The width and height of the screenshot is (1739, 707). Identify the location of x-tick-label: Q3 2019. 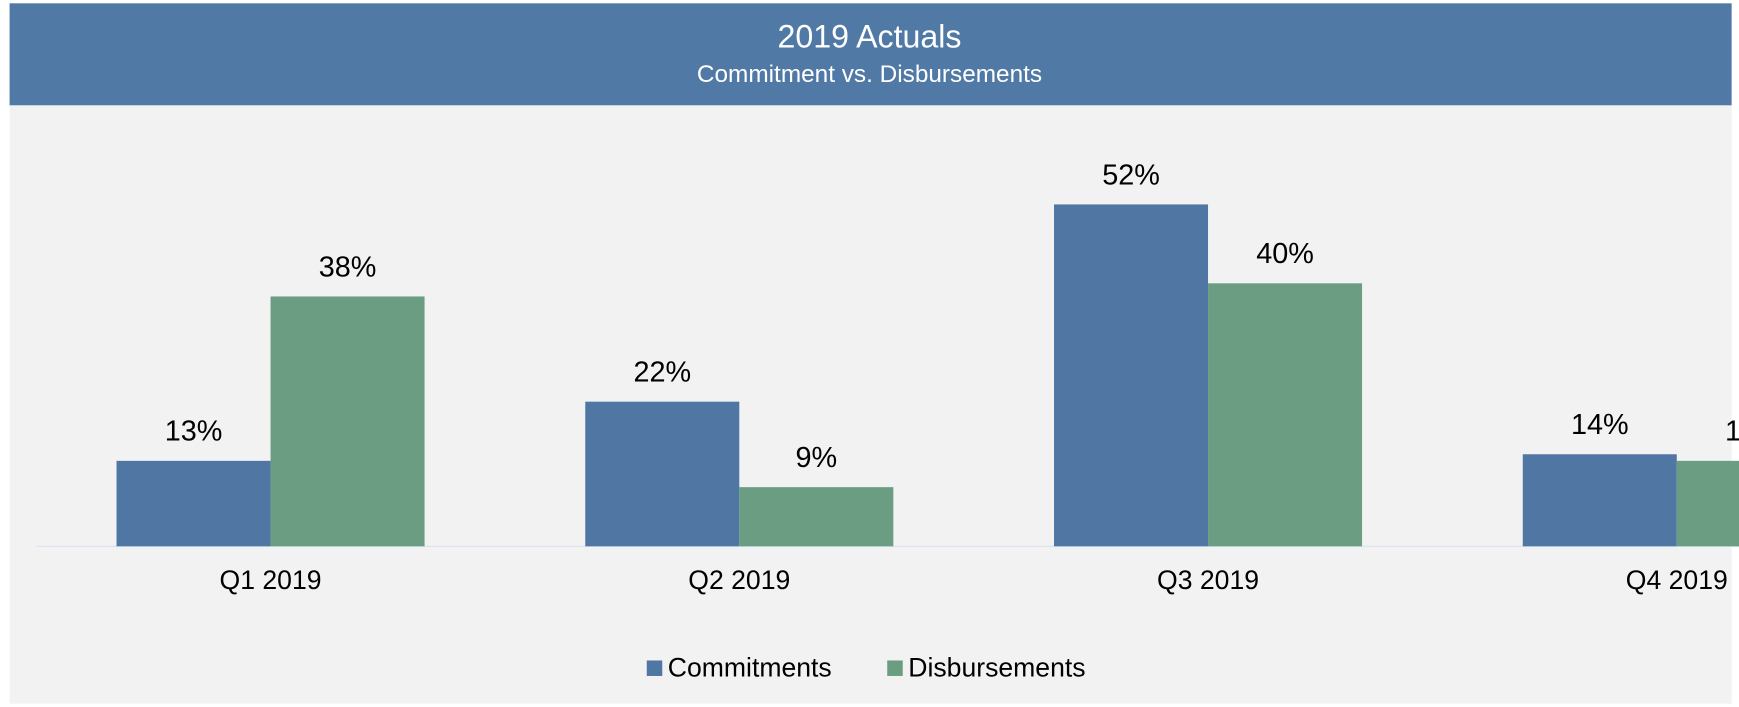
(1208, 580).